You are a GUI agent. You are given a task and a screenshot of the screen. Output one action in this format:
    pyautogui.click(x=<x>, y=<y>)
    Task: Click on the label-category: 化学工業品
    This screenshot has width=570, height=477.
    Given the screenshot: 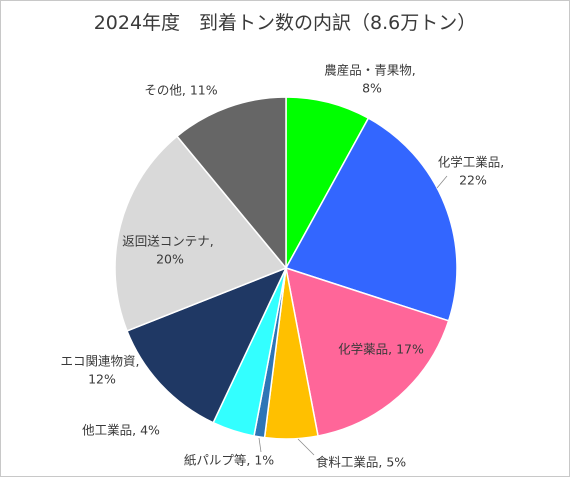 What is the action you would take?
    pyautogui.click(x=469, y=162)
    